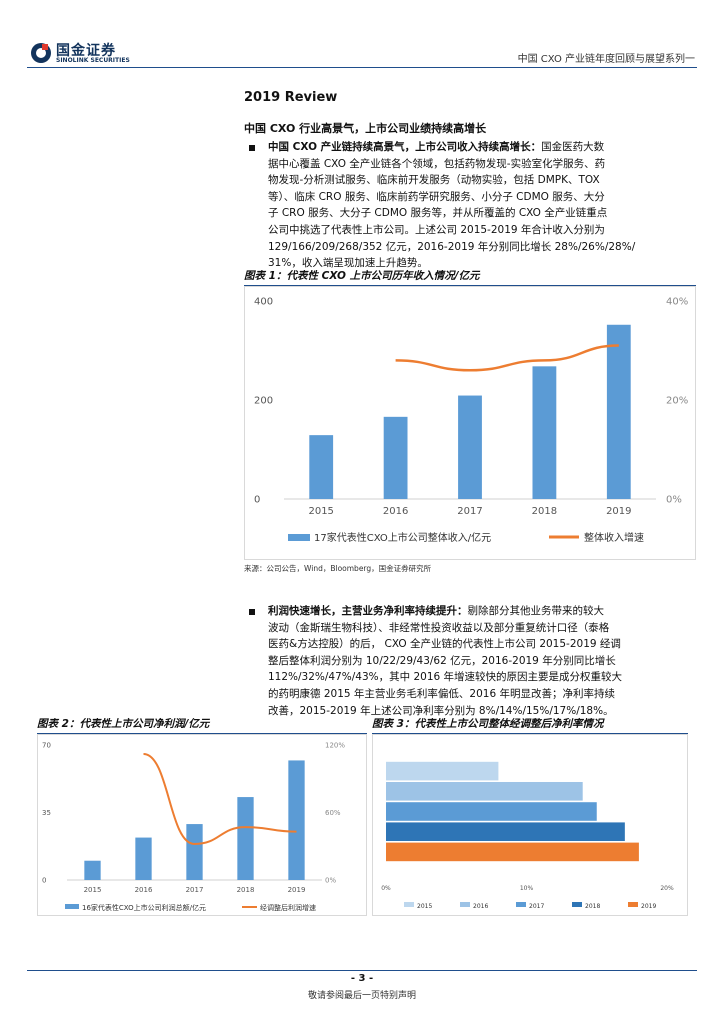 The width and height of the screenshot is (724, 1024). I want to click on hbar-2019, so click(512, 852).